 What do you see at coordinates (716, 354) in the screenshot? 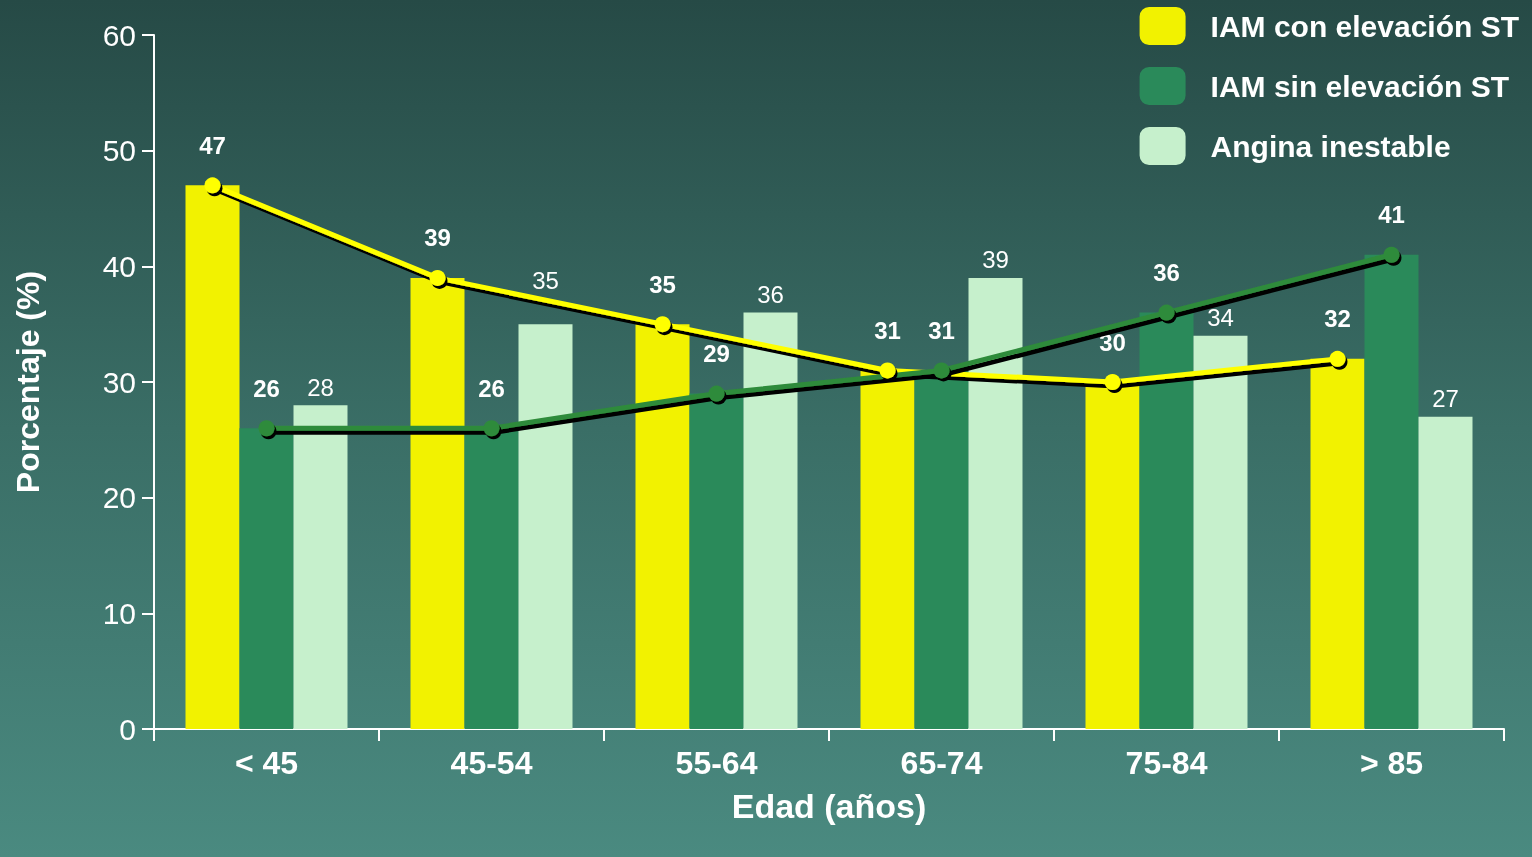
I see `data-label: 29` at bounding box center [716, 354].